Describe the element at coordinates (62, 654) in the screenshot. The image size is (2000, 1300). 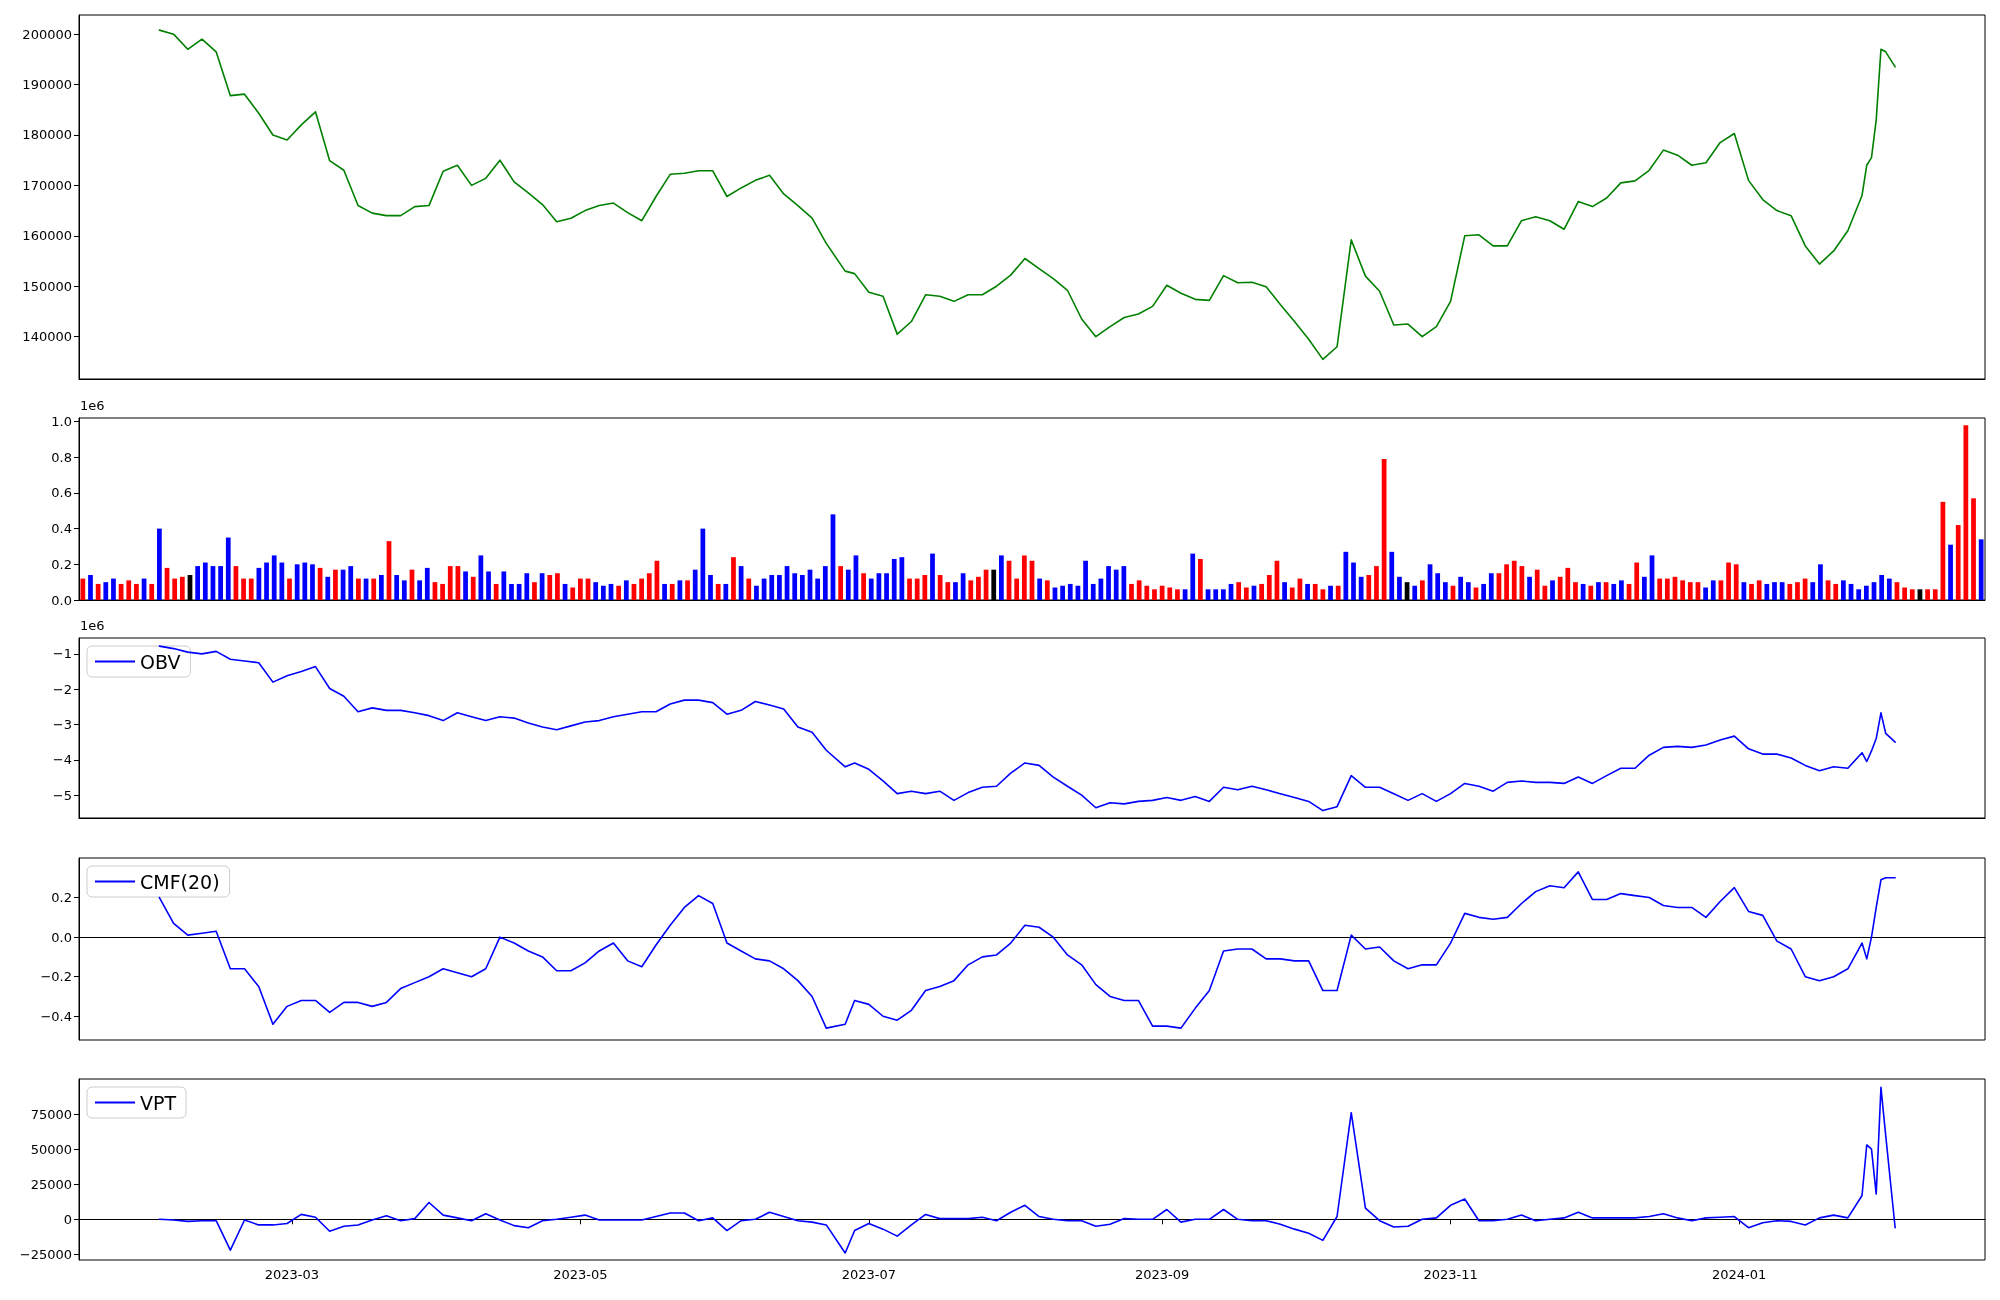
I see `y-tick-label: −1` at that location.